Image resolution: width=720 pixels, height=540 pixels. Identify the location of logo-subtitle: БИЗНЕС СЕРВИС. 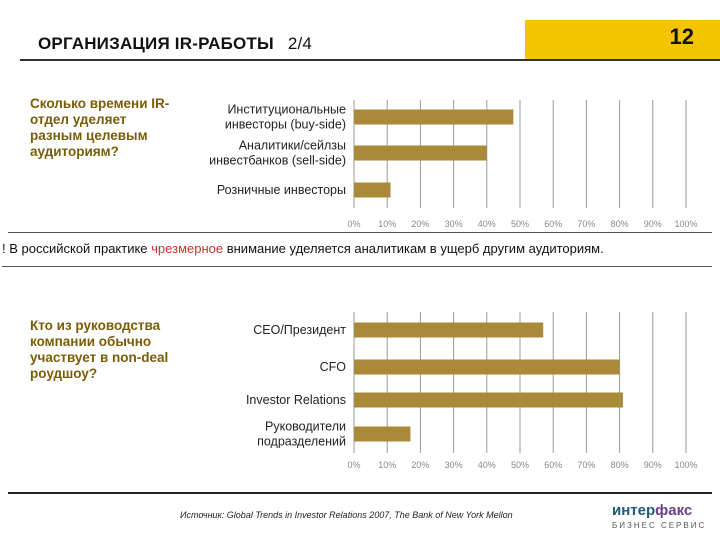
(659, 525).